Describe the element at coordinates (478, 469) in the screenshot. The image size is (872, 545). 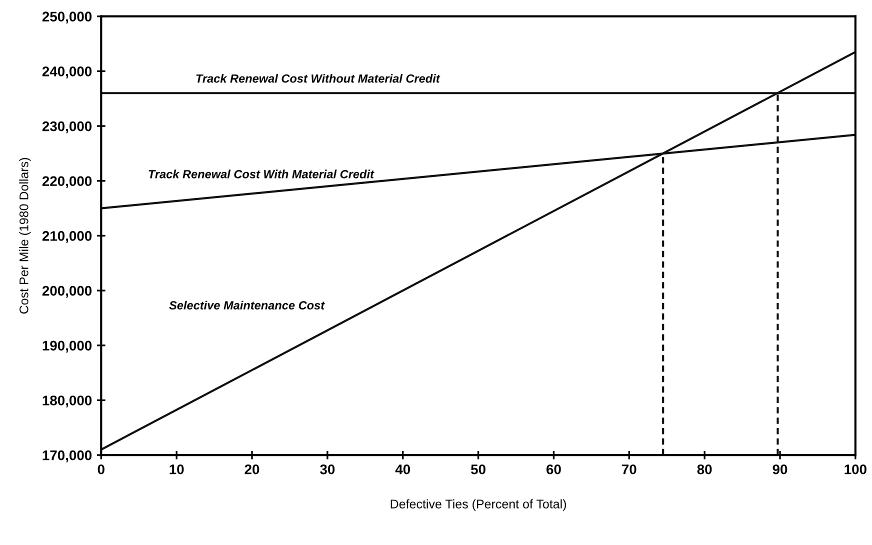
I see `x-tick-label: 50` at that location.